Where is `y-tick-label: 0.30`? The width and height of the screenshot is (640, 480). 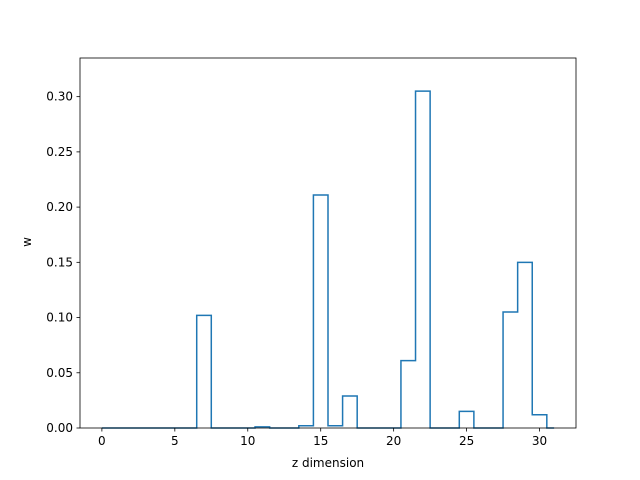 y-tick-label: 0.30 is located at coordinates (59, 97).